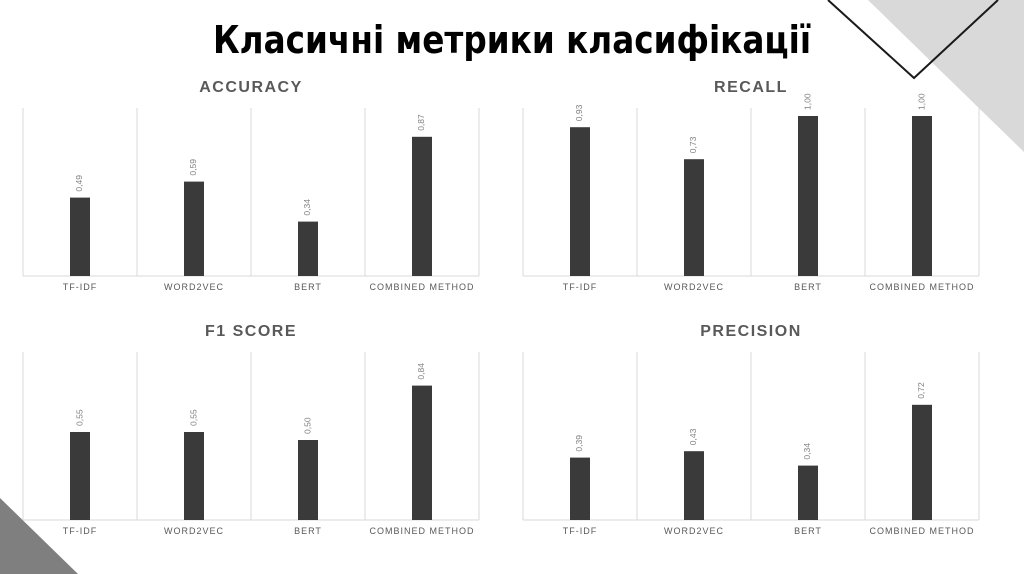 This screenshot has width=1024, height=574. What do you see at coordinates (579, 112) in the screenshot?
I see `data-label: 0,93` at bounding box center [579, 112].